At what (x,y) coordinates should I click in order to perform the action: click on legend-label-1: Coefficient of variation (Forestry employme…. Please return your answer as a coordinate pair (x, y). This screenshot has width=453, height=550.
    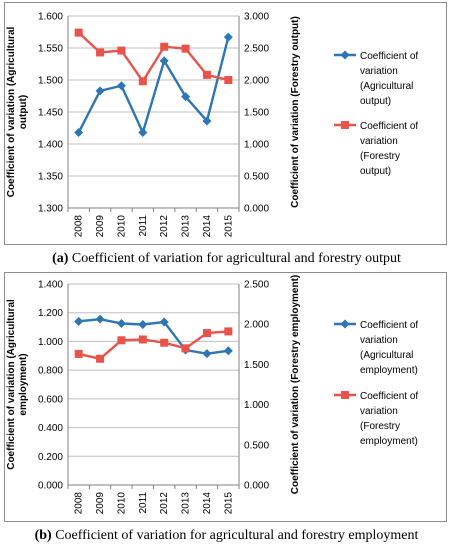
    Looking at the image, I should click on (389, 419).